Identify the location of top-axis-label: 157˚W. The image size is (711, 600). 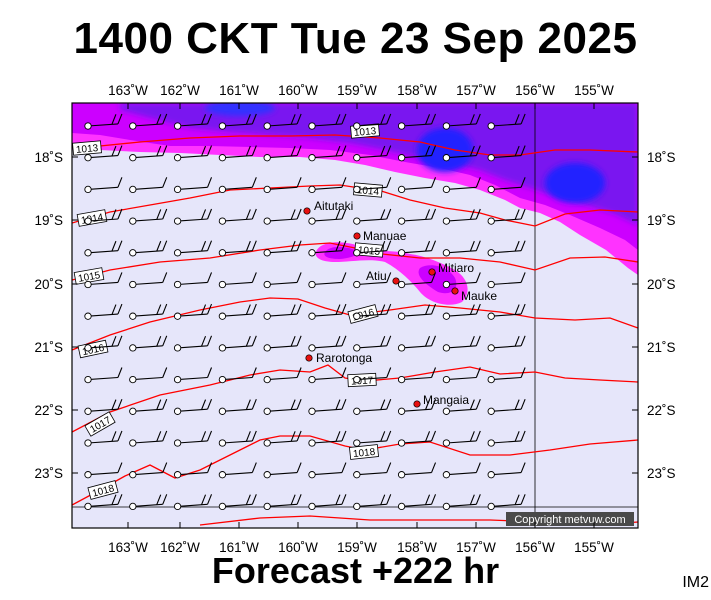
(476, 90).